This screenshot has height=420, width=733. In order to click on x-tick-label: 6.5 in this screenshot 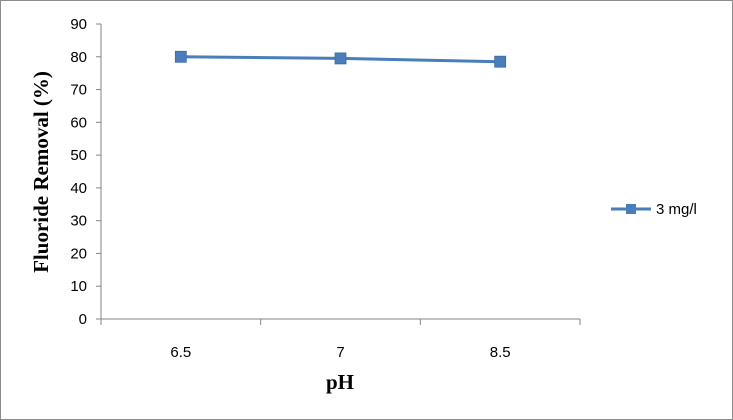, I will do `click(180, 352)`.